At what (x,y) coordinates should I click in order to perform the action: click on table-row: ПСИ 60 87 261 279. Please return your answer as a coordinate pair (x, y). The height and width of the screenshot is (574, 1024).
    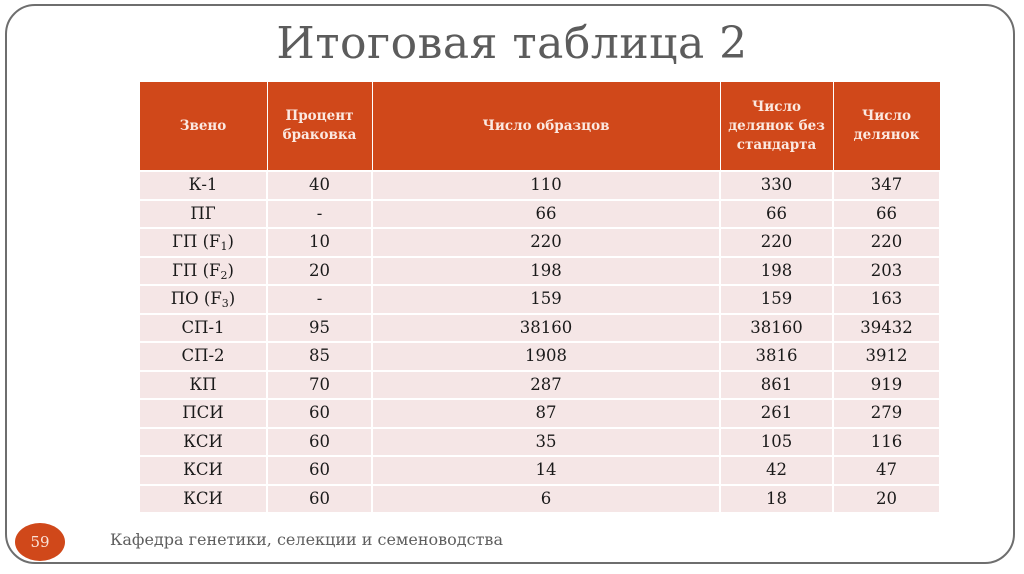
    Looking at the image, I should click on (539, 413).